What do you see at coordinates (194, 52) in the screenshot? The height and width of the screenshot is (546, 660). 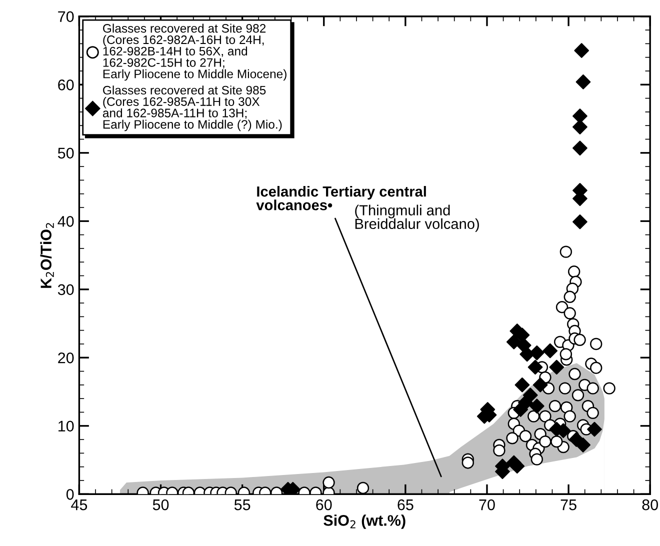 I see `legend-label: Glasses recovered at Site 982 (Cores 162-982A-16H to 24H, 162-982B-14H to 56X, and 162-982C-15H to 27H; Early Pliocene to Middle Miocene)` at bounding box center [194, 52].